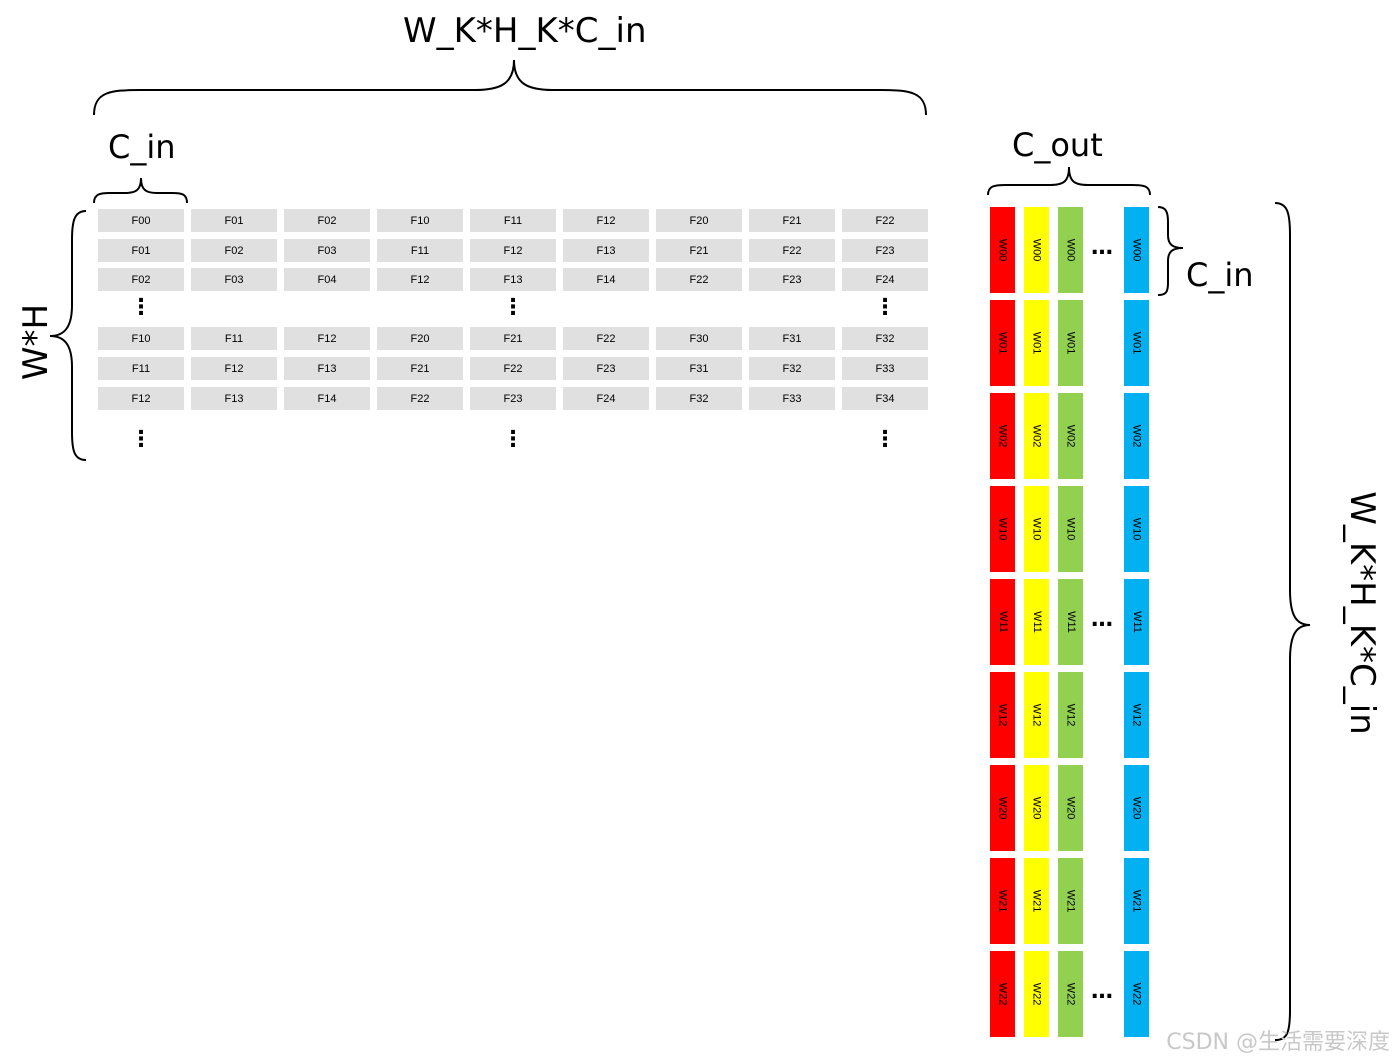  I want to click on feature-cell: F31, so click(699, 368).